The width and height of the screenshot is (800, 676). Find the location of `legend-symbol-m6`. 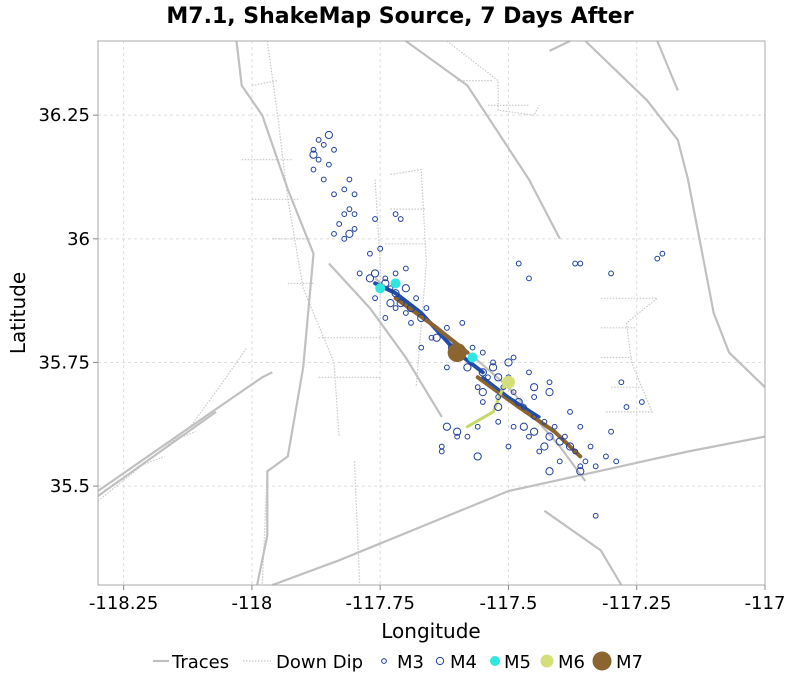

legend-symbol-m6 is located at coordinates (547, 661).